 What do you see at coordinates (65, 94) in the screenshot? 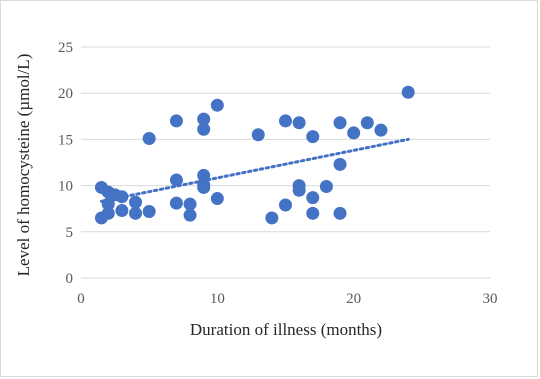
I see `y-tick-label: 20` at bounding box center [65, 94].